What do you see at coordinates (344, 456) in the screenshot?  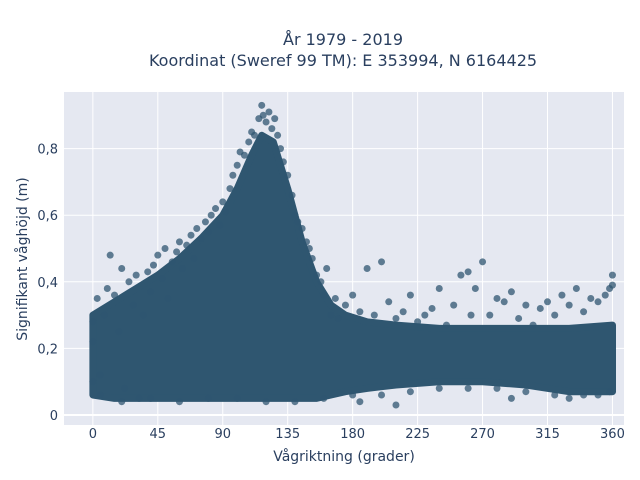 I see `x-axis-title: Vågriktning (grader)` at bounding box center [344, 456].